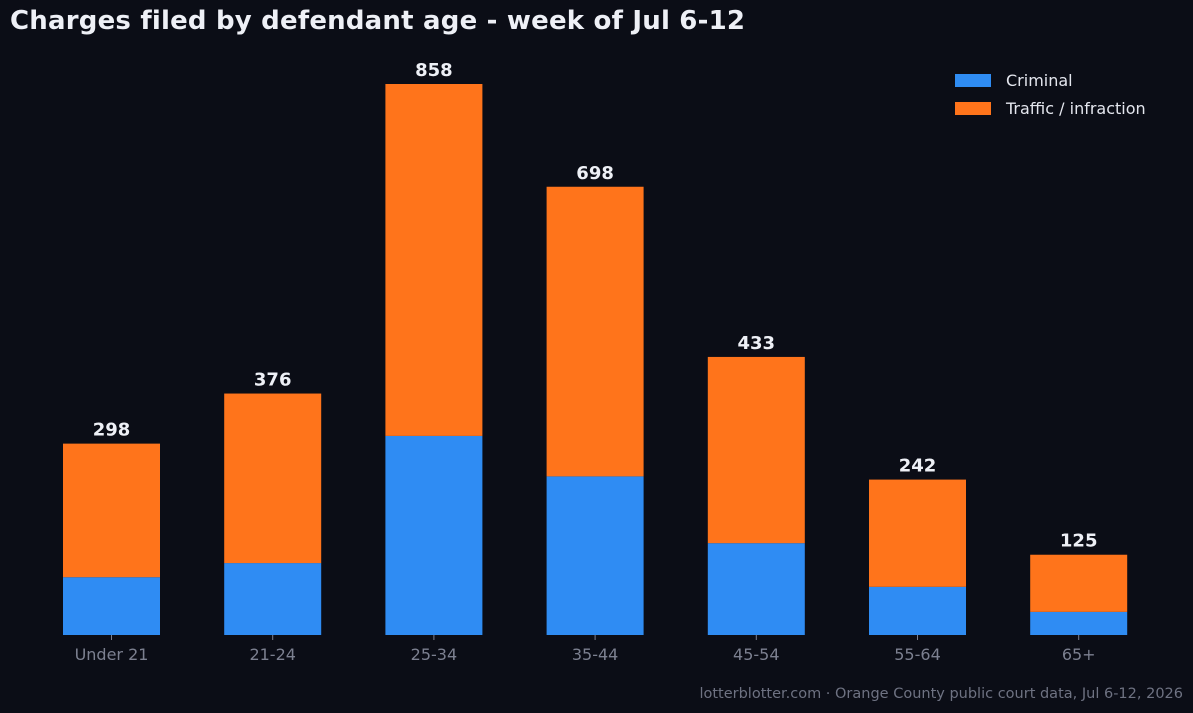 The height and width of the screenshot is (713, 1193). I want to click on x-tick-label-21-24: 21-24, so click(272, 654).